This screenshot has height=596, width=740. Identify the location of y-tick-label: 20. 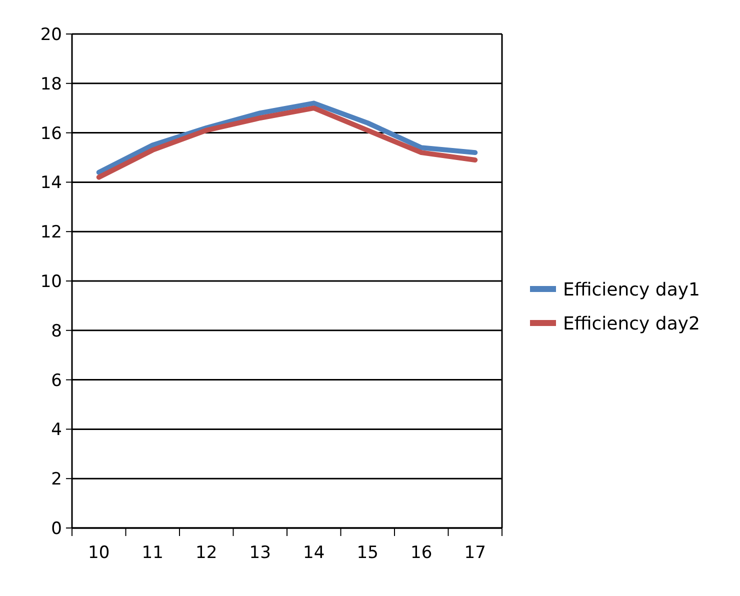
(51, 34).